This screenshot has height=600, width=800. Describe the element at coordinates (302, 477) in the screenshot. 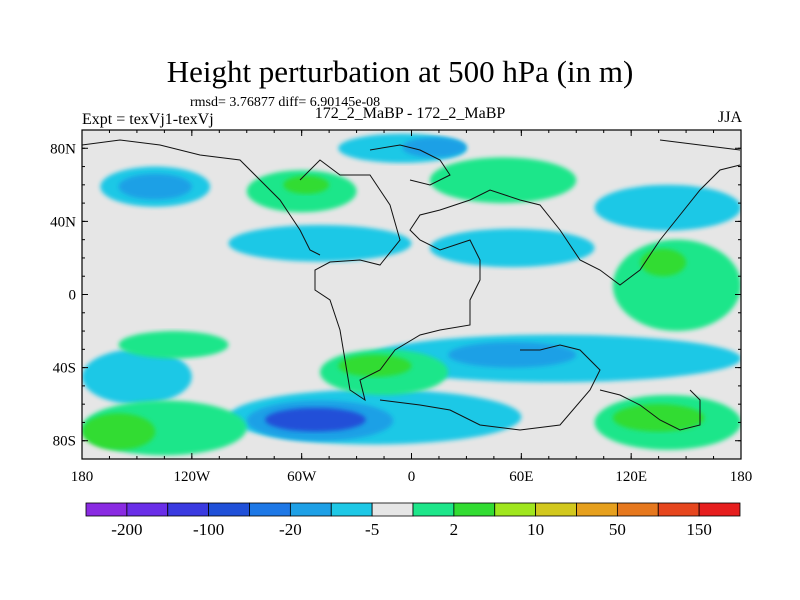

I see `x-tick-label-2: 60W` at that location.